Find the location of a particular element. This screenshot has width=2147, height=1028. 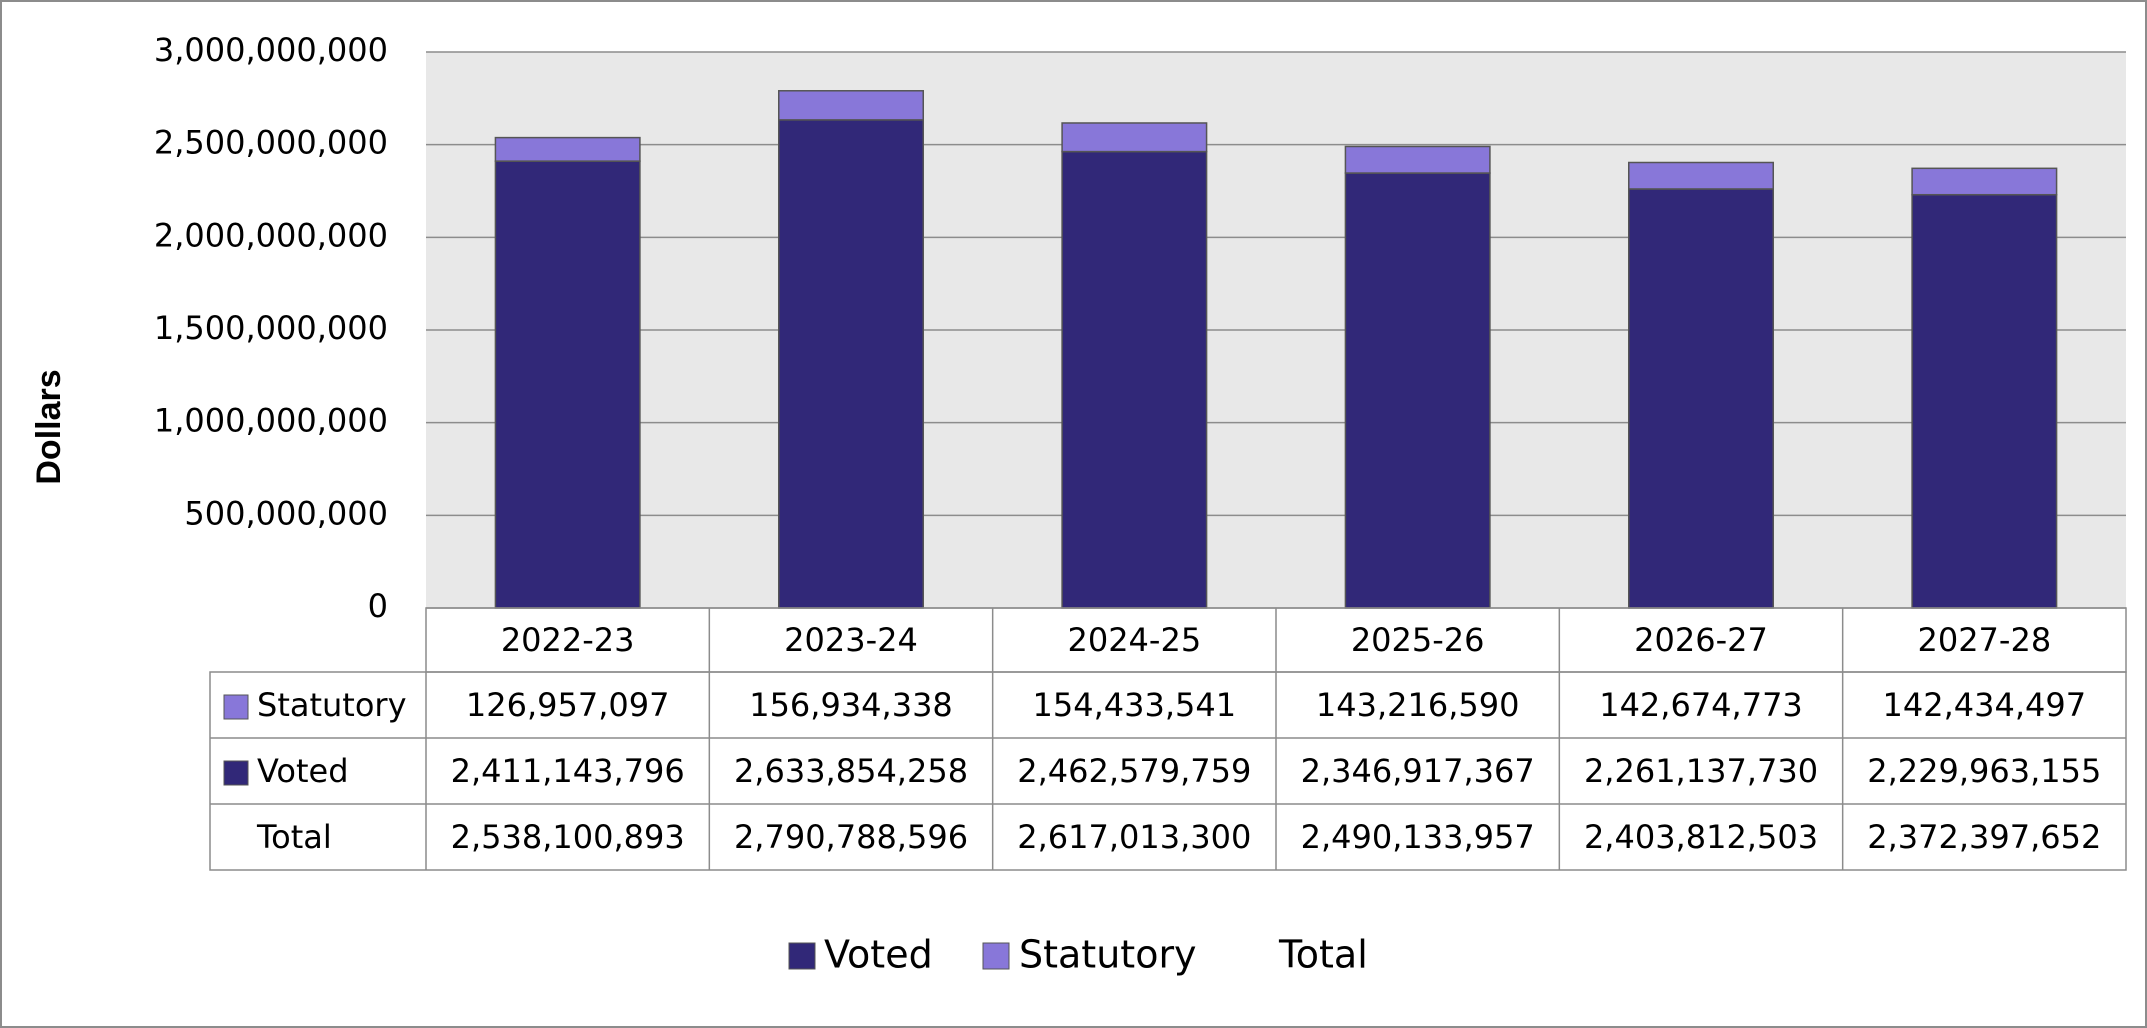

table-row-label: Statutory is located at coordinates (332, 705).